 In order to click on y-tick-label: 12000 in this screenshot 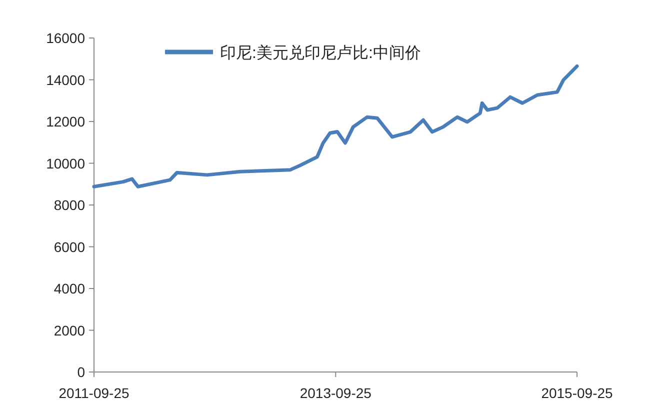, I will do `click(66, 122)`.